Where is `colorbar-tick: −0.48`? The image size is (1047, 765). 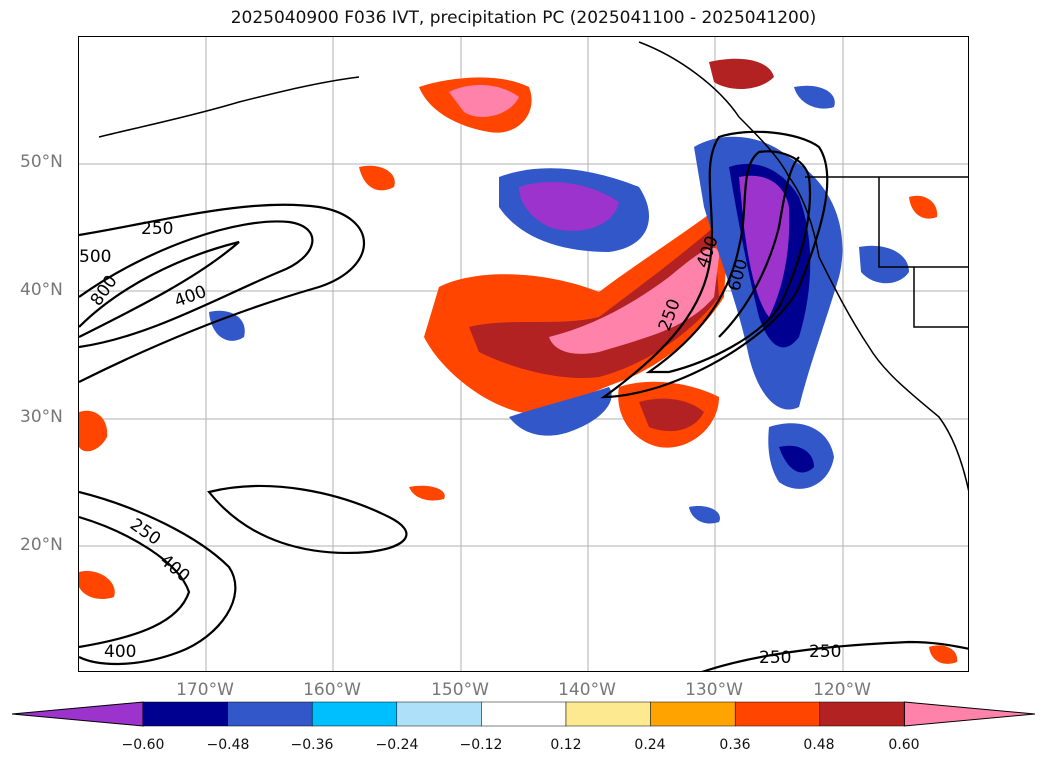
colorbar-tick: −0.48 is located at coordinates (228, 745).